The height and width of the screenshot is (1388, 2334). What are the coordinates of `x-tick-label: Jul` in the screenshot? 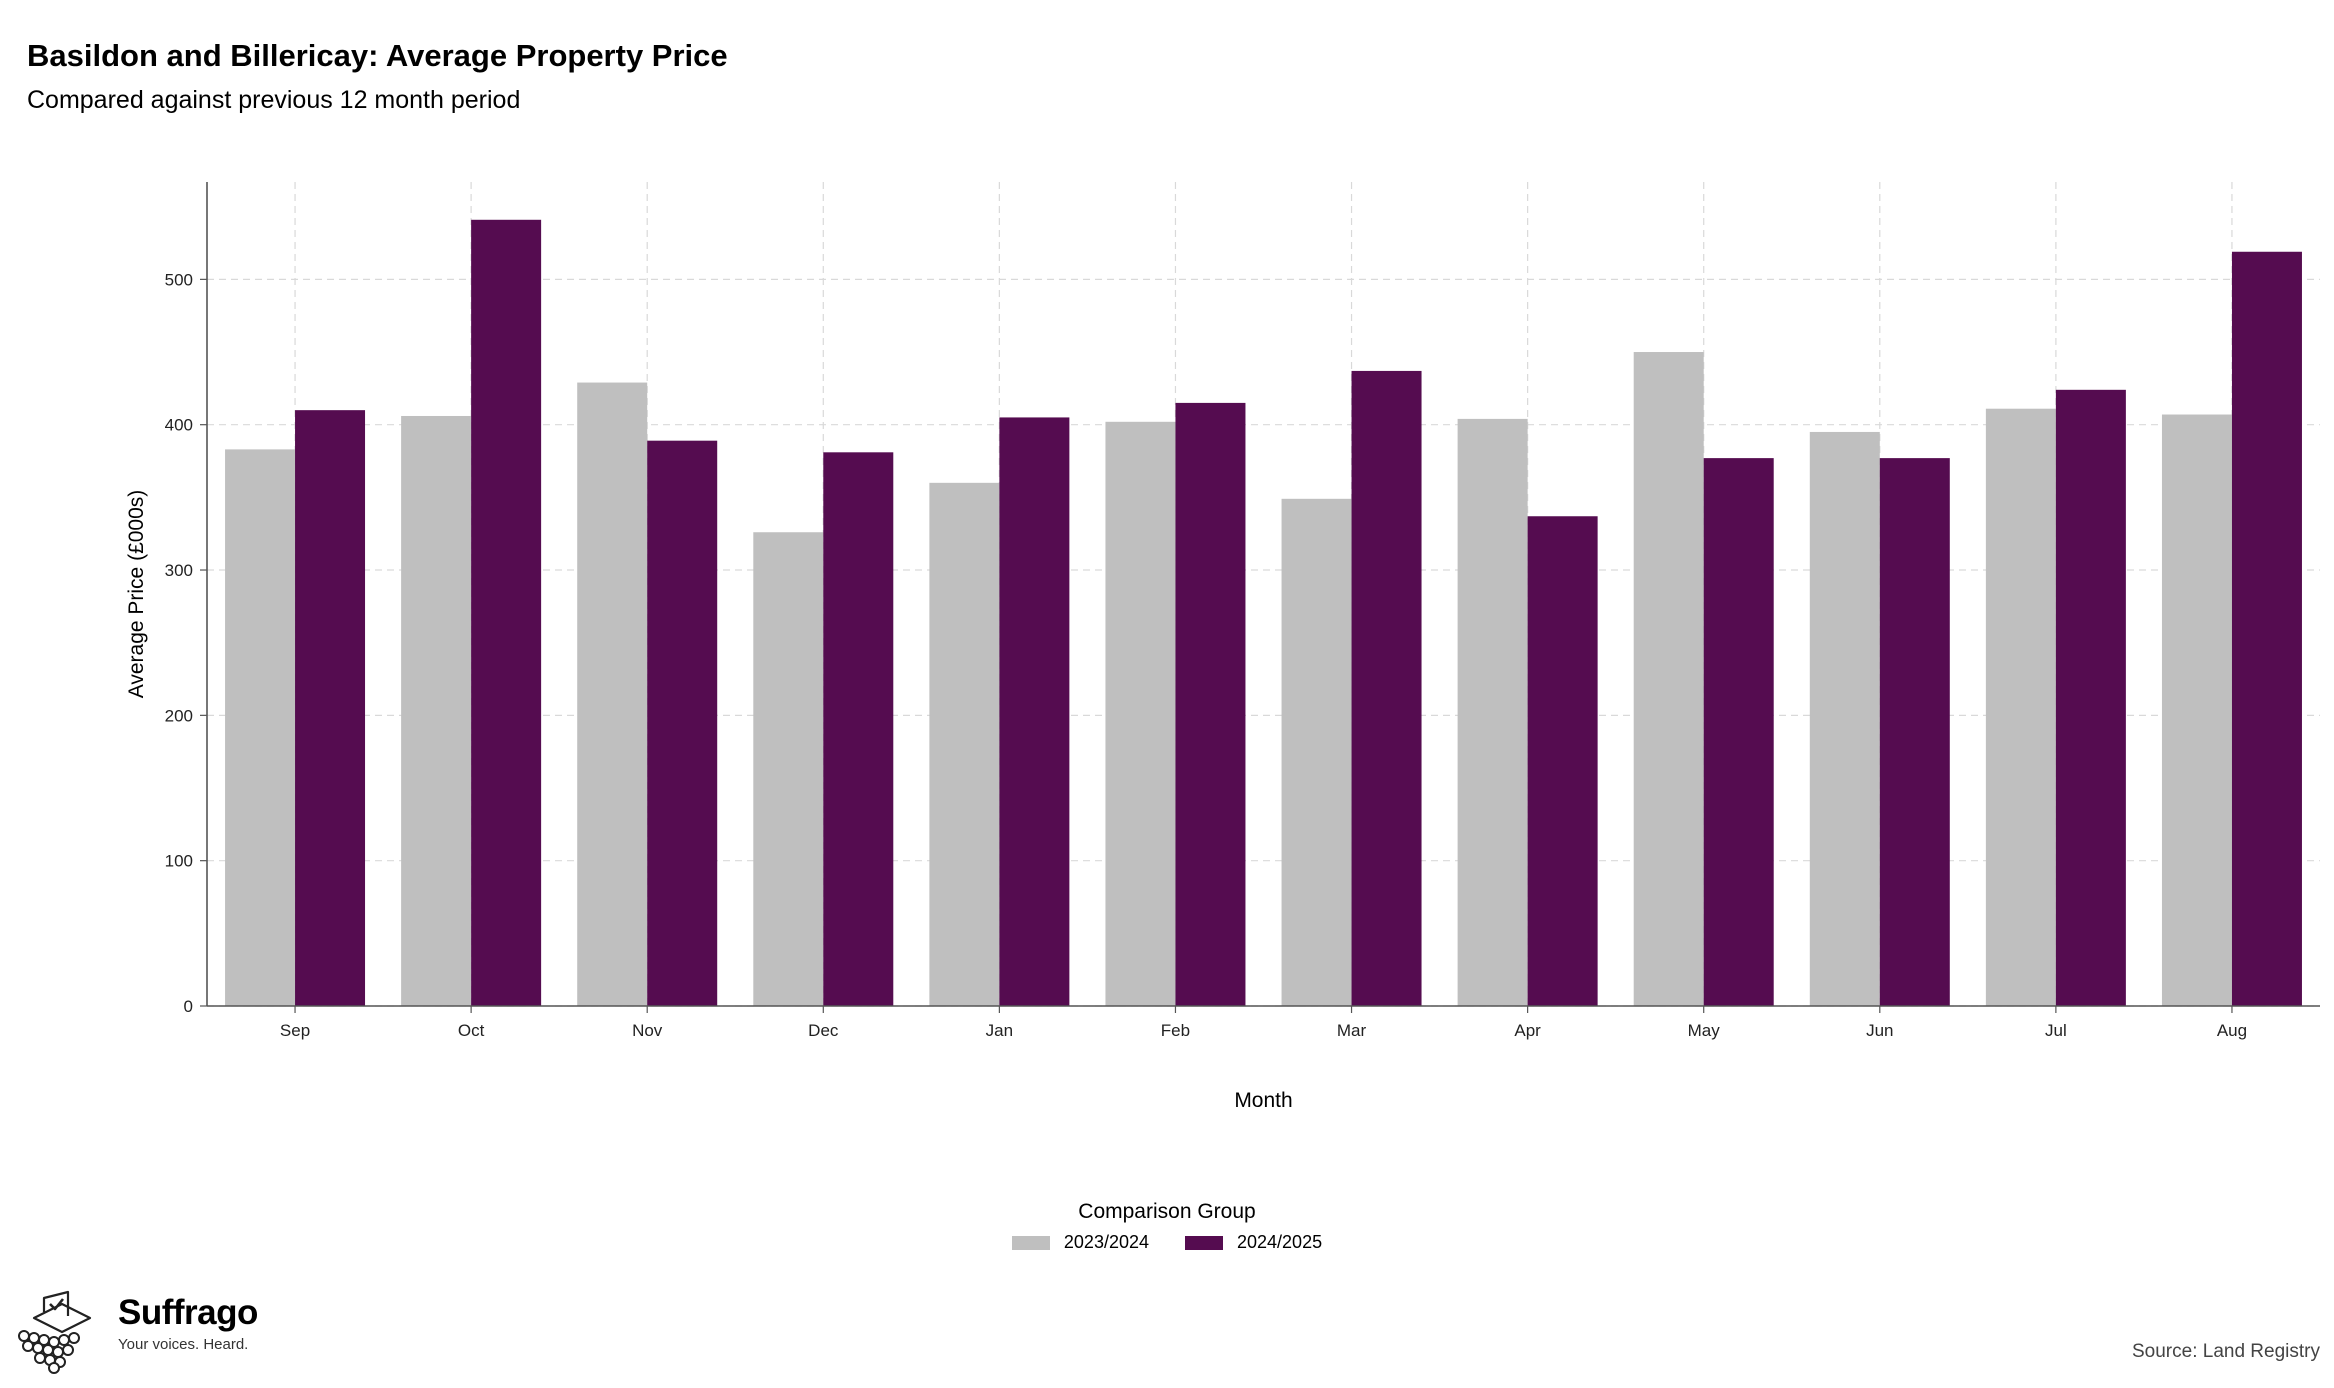 It's located at (2056, 1030).